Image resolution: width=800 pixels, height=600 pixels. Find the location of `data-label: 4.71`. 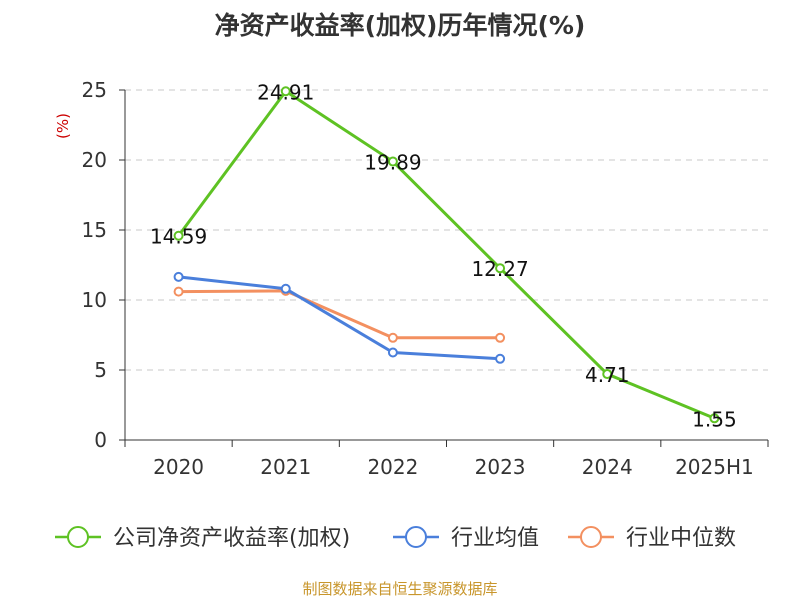

data-label: 4.71 is located at coordinates (607, 375).